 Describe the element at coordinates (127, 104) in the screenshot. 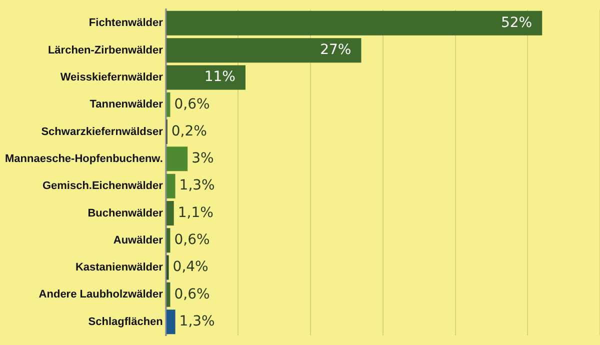

I see `y-tick-label: Tannenwälder` at that location.